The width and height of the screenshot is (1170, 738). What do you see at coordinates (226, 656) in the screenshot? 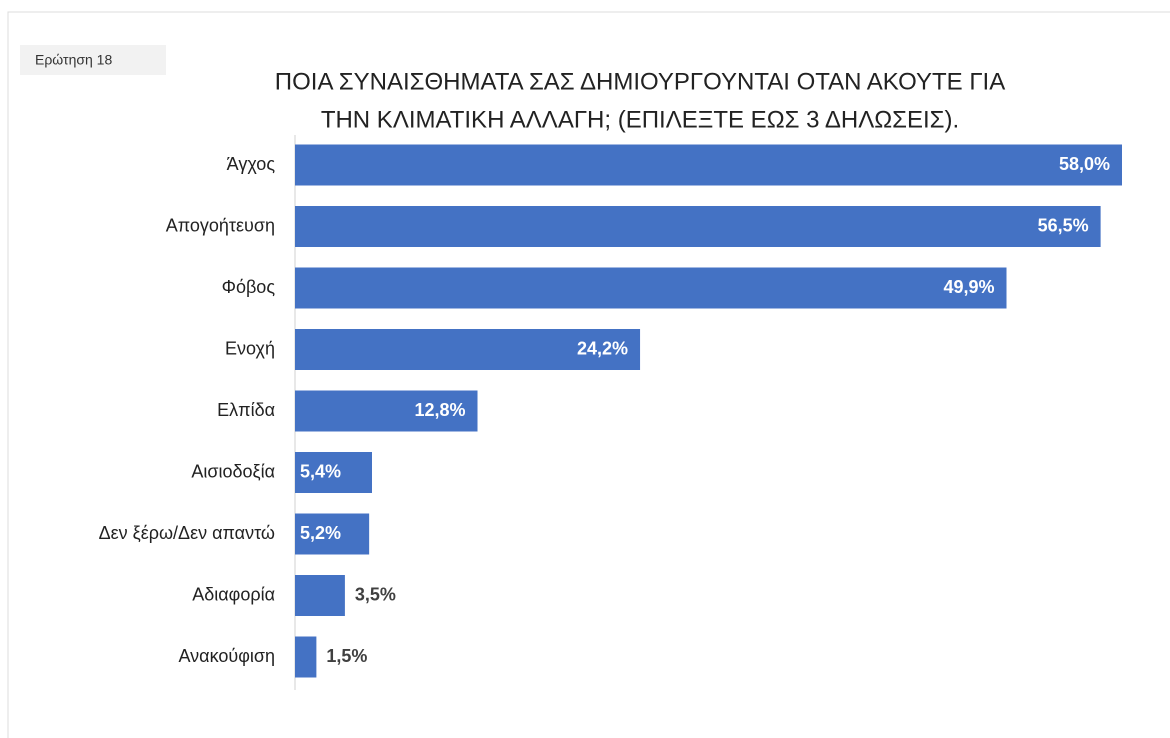
I see `category-label: Ανακούφιση` at bounding box center [226, 656].